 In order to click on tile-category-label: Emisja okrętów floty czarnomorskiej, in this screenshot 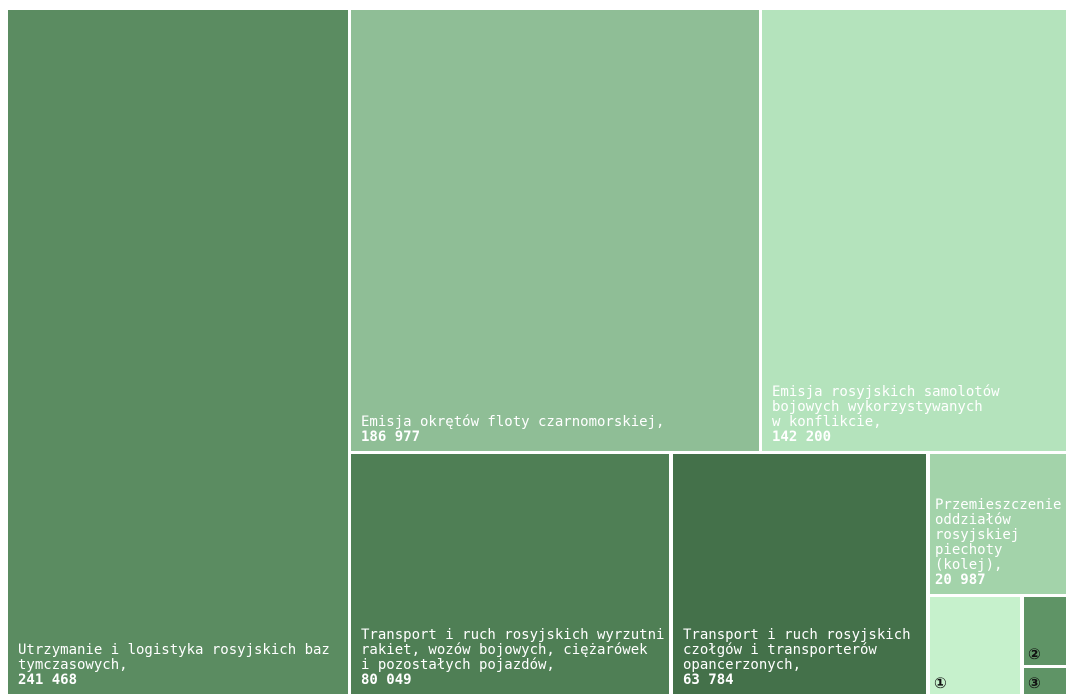, I will do `click(513, 422)`.